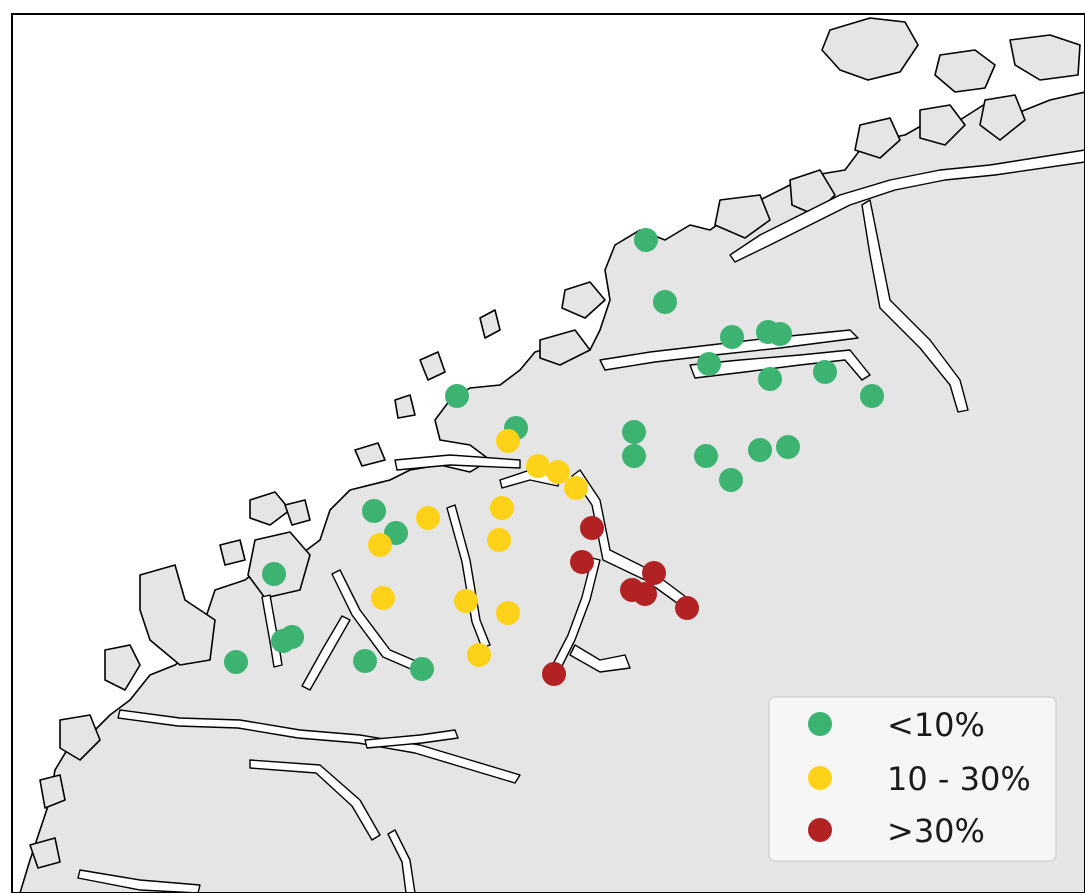 The height and width of the screenshot is (893, 1085). I want to click on legend-box, so click(912, 779).